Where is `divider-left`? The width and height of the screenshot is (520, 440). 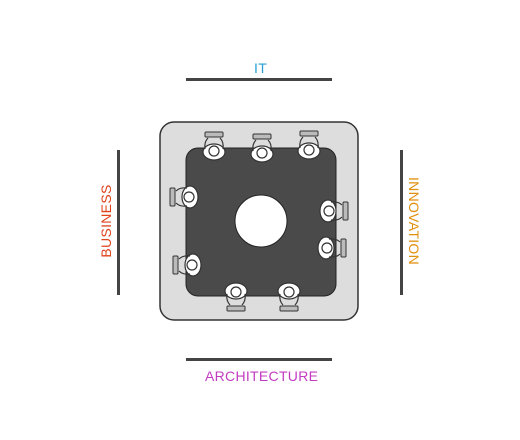
divider-left is located at coordinates (118, 222).